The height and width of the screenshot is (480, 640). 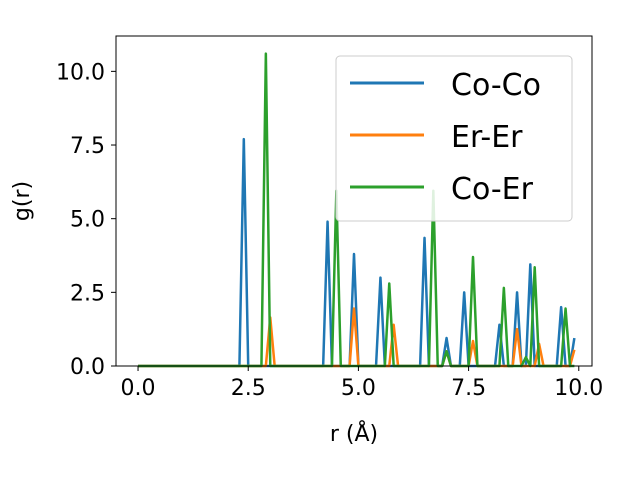 What do you see at coordinates (468, 388) in the screenshot?
I see `x-tick-label: 7.5` at bounding box center [468, 388].